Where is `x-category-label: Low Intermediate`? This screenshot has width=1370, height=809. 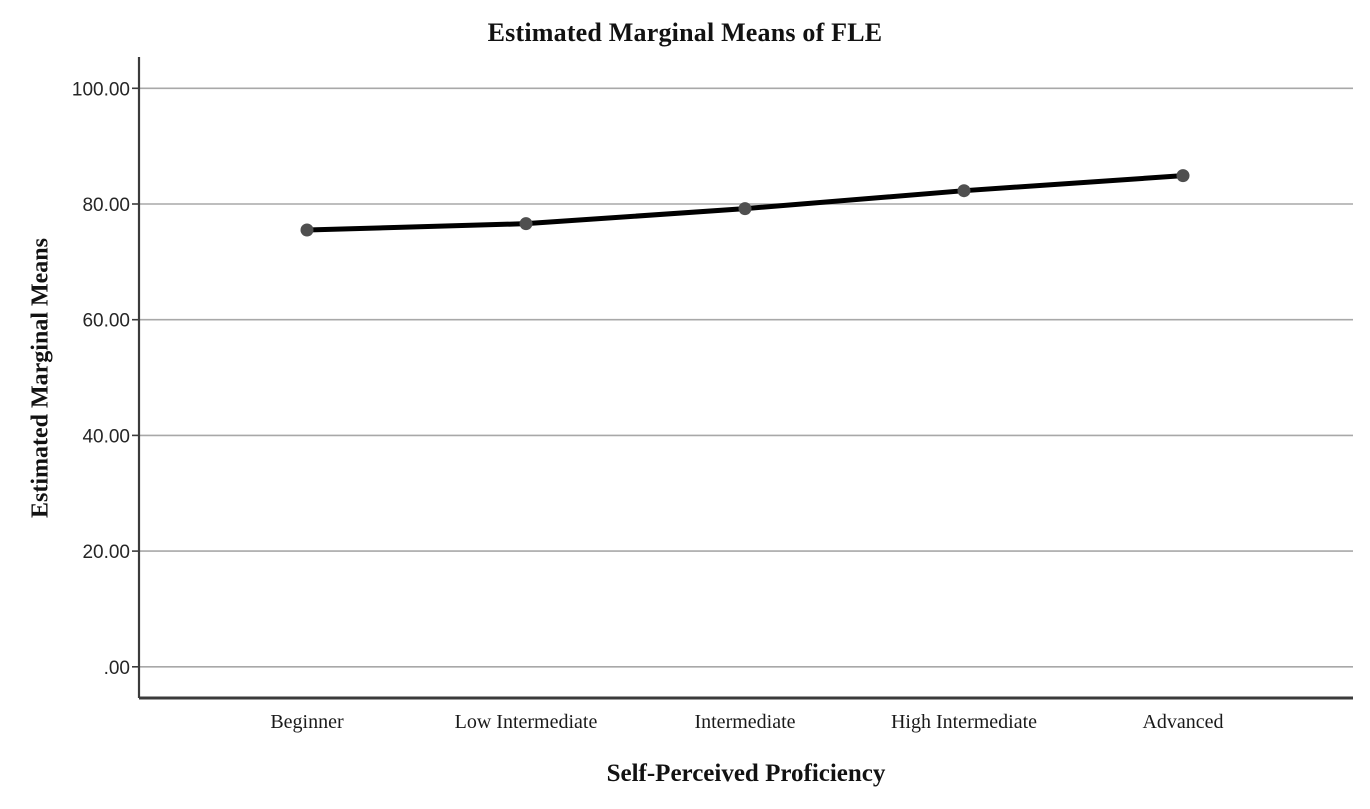
x-category-label: Low Intermediate is located at coordinates (526, 722).